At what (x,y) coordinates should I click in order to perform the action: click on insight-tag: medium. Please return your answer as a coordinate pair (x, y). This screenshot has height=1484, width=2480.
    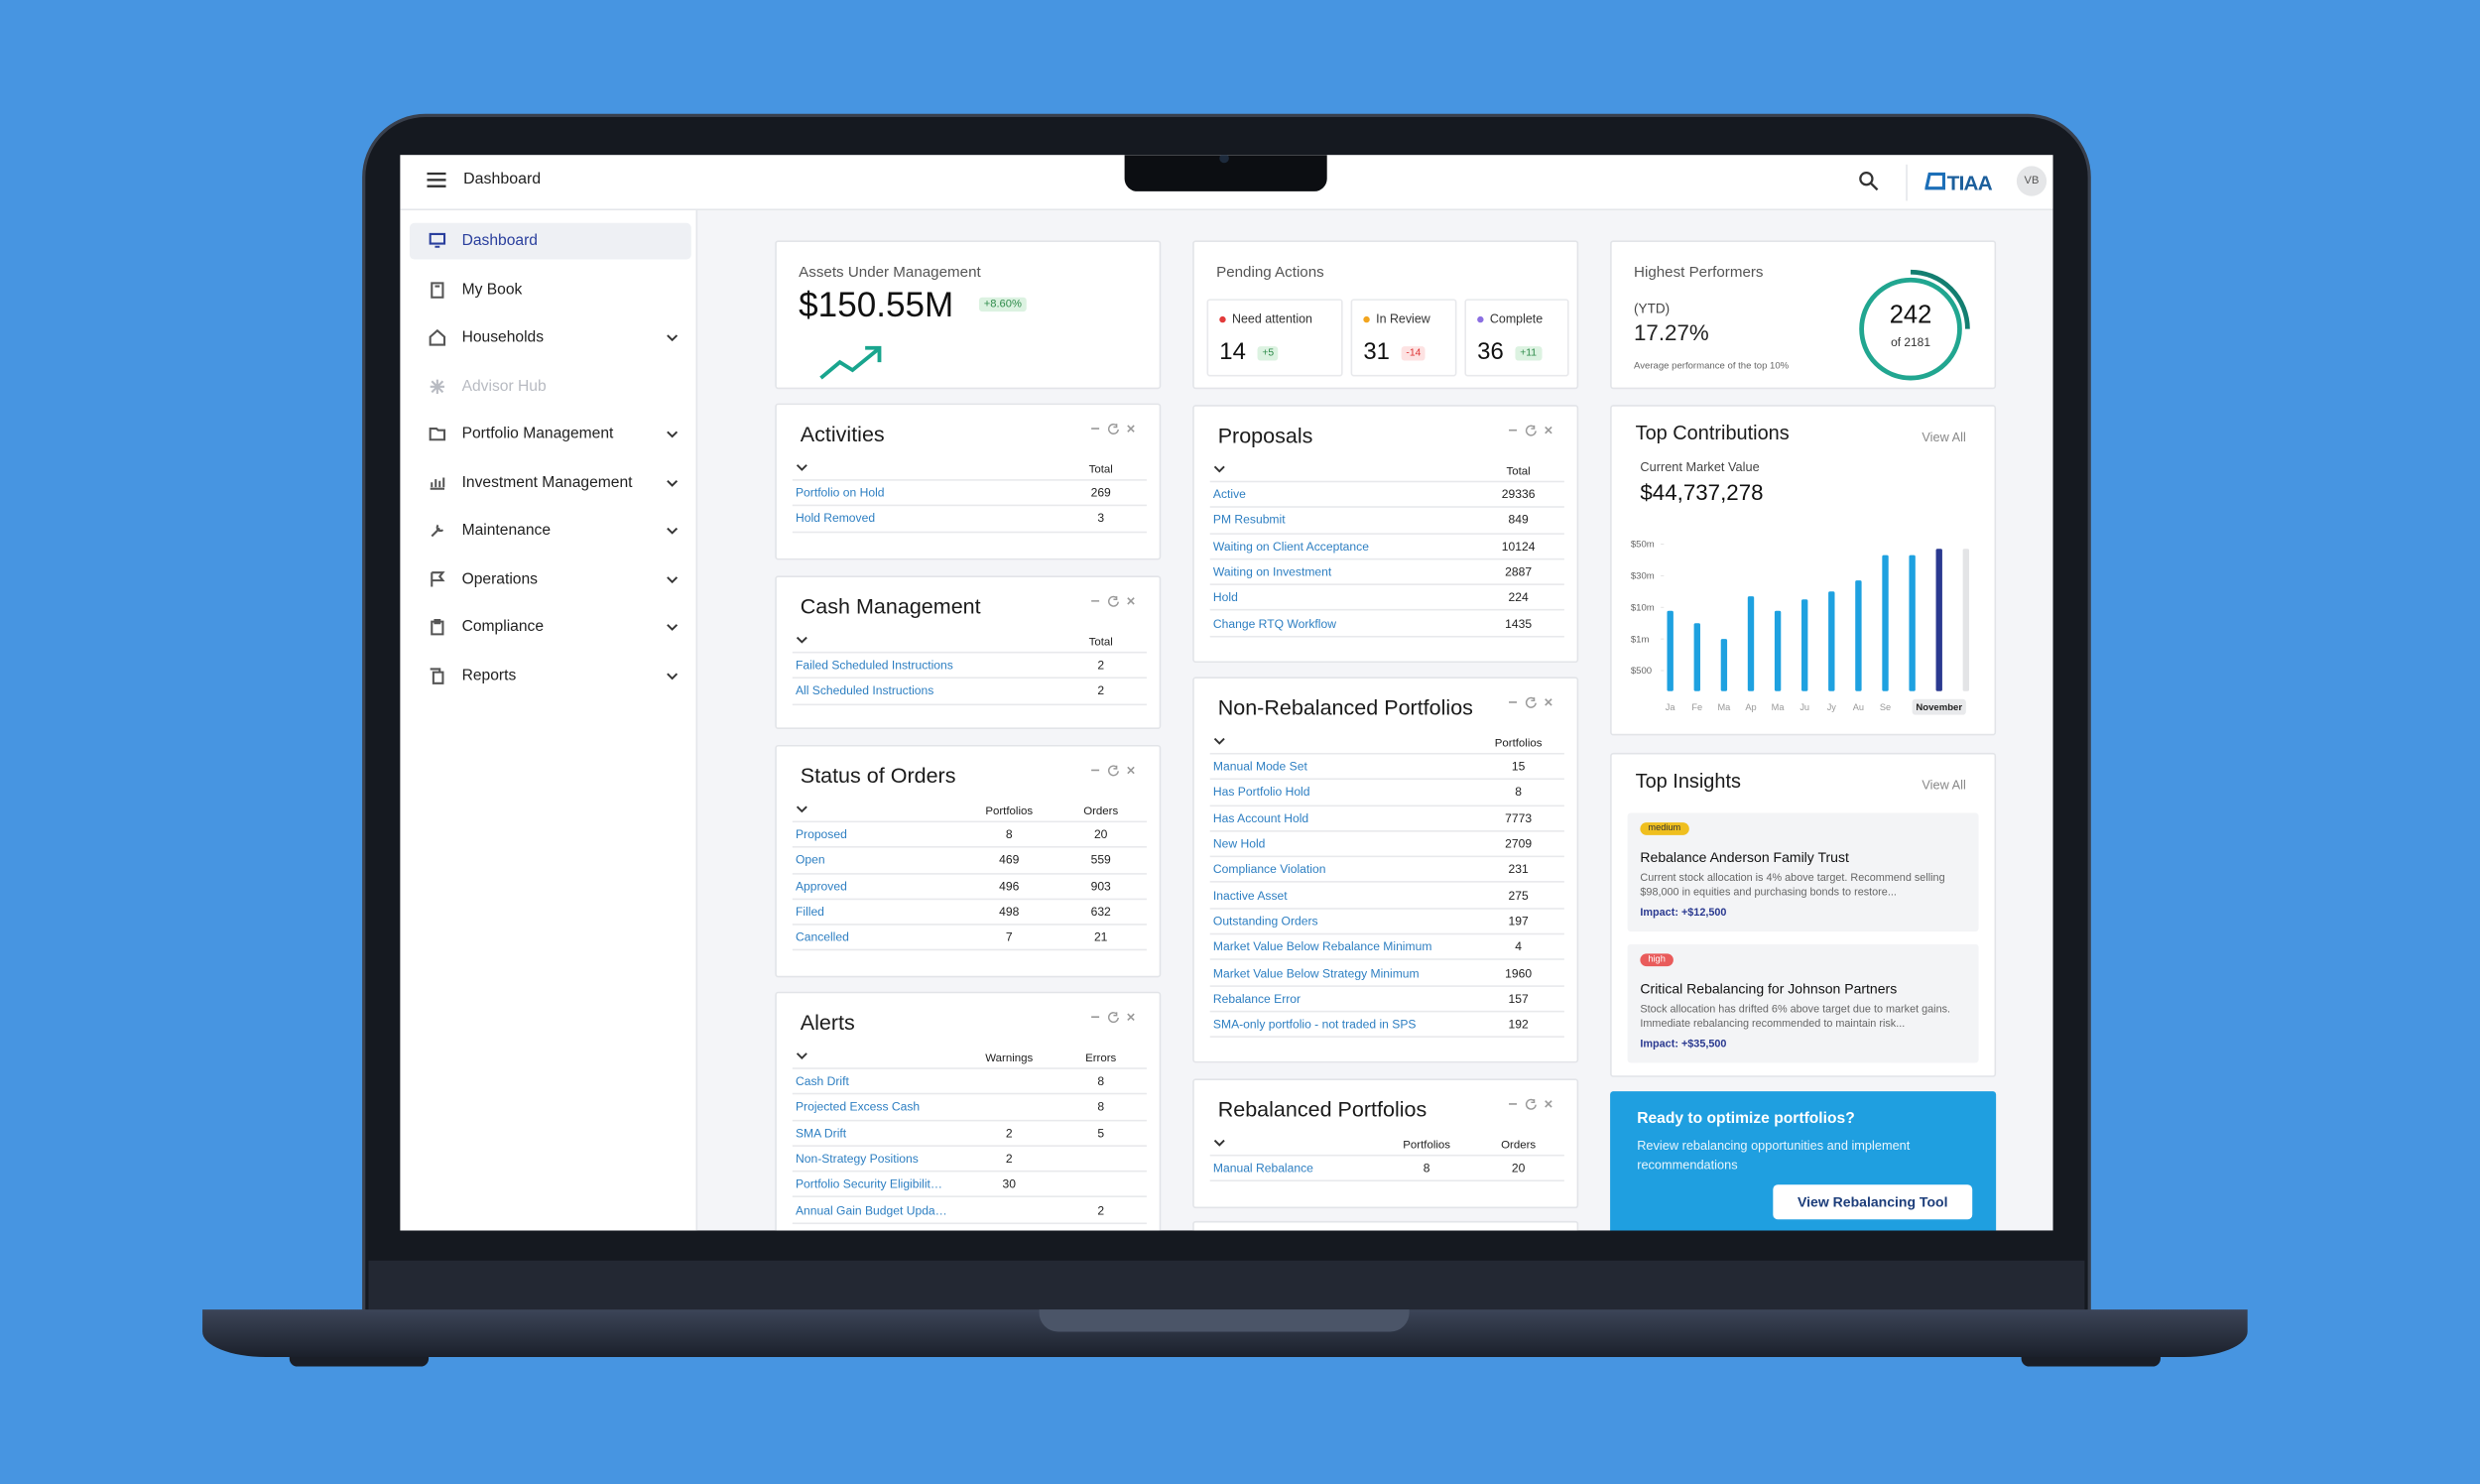
    Looking at the image, I should click on (1664, 828).